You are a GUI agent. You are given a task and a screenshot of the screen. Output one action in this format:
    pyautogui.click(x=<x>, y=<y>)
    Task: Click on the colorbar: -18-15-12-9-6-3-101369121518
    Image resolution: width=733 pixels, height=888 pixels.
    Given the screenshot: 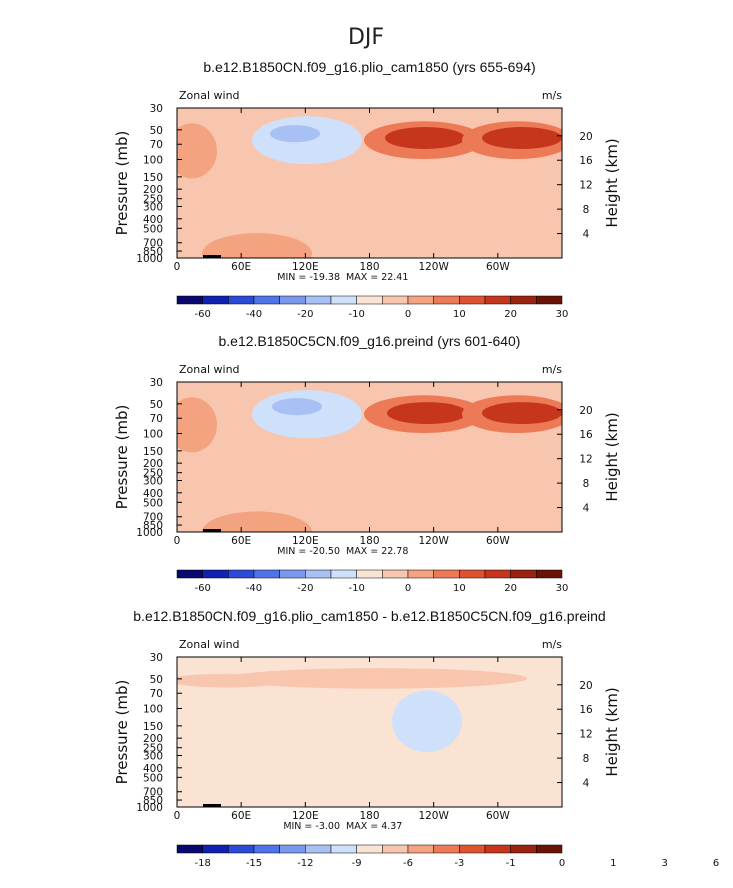 What is the action you would take?
    pyautogui.click(x=447, y=856)
    